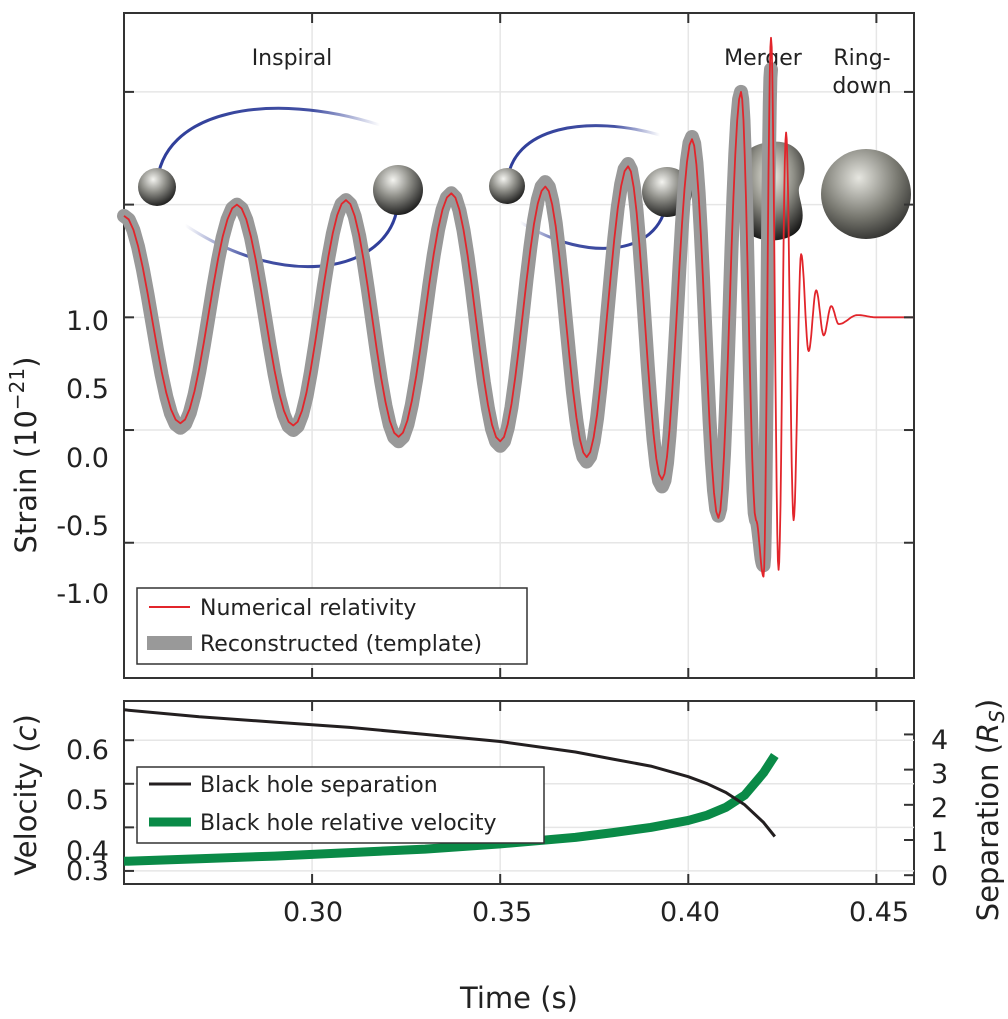 This screenshot has height=1019, width=1008. What do you see at coordinates (87, 851) in the screenshot?
I see `velocity-y-tick-label-3: 0.4` at bounding box center [87, 851].